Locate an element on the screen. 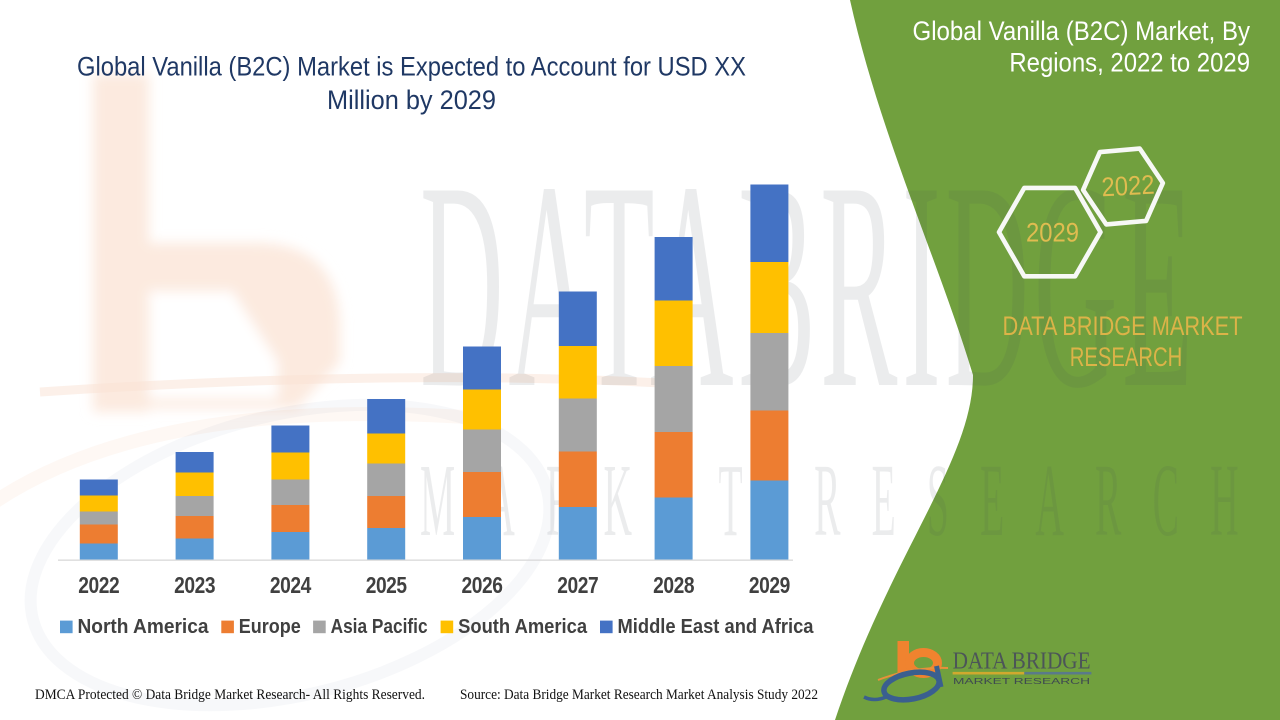 The image size is (1280, 720). svg-text: 2023 is located at coordinates (194, 585).